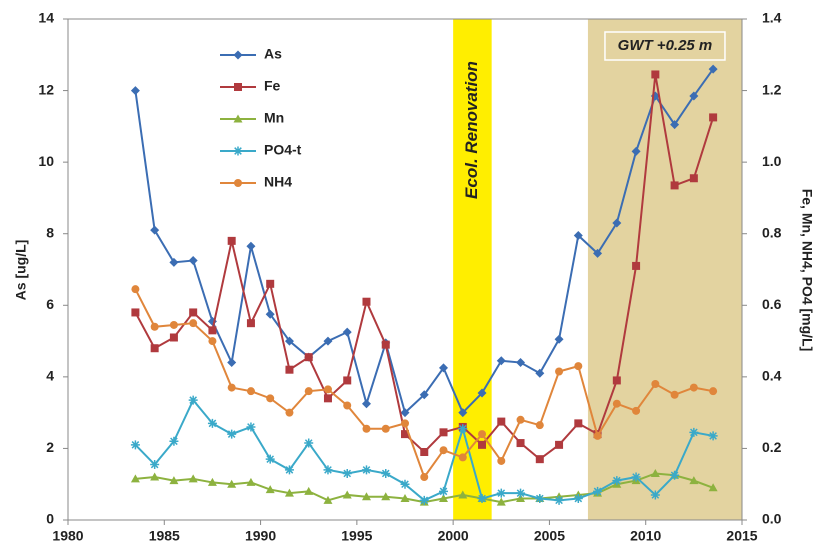  Describe the element at coordinates (164, 536) in the screenshot. I see `x-tick-label: 1985` at that location.